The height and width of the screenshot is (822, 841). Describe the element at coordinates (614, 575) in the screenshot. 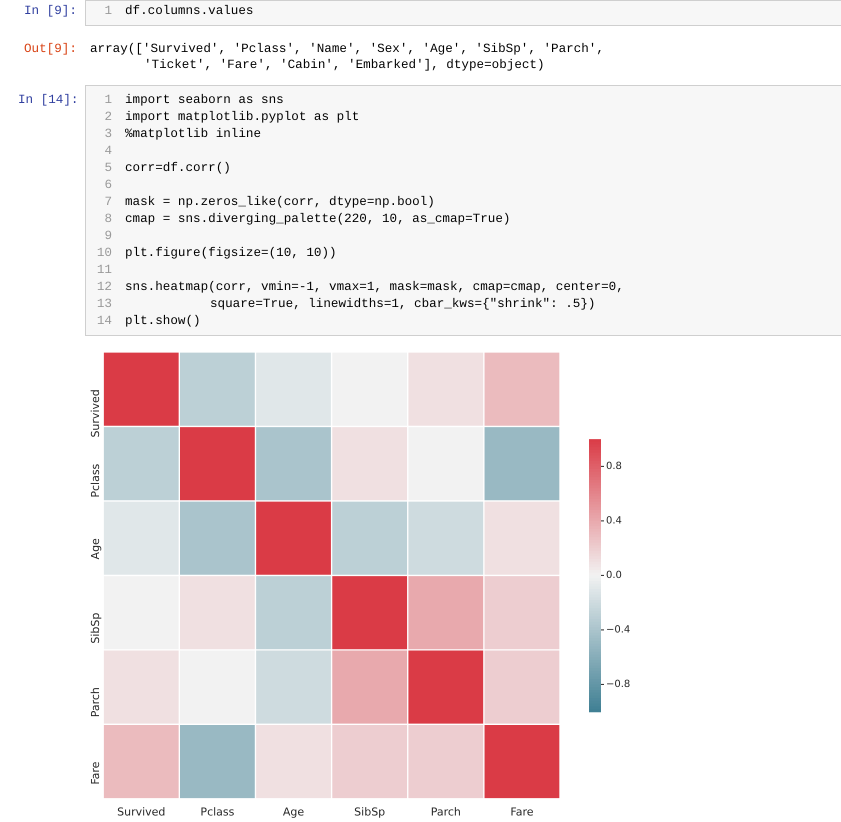

I see `color-bar-label: 0.0` at that location.